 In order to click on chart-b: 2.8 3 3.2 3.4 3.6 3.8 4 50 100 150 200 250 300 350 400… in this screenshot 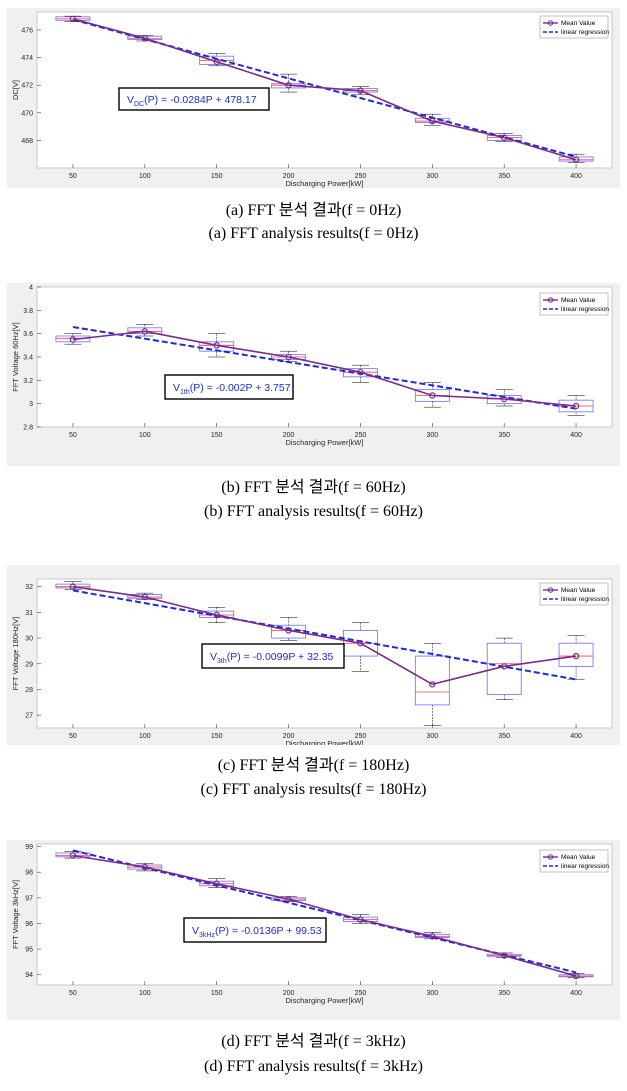, I will do `click(312, 366)`.